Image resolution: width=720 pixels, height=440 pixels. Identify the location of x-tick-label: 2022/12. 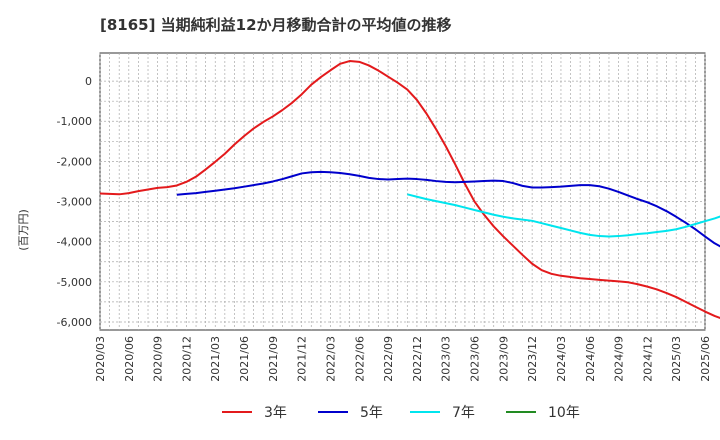
(417, 359).